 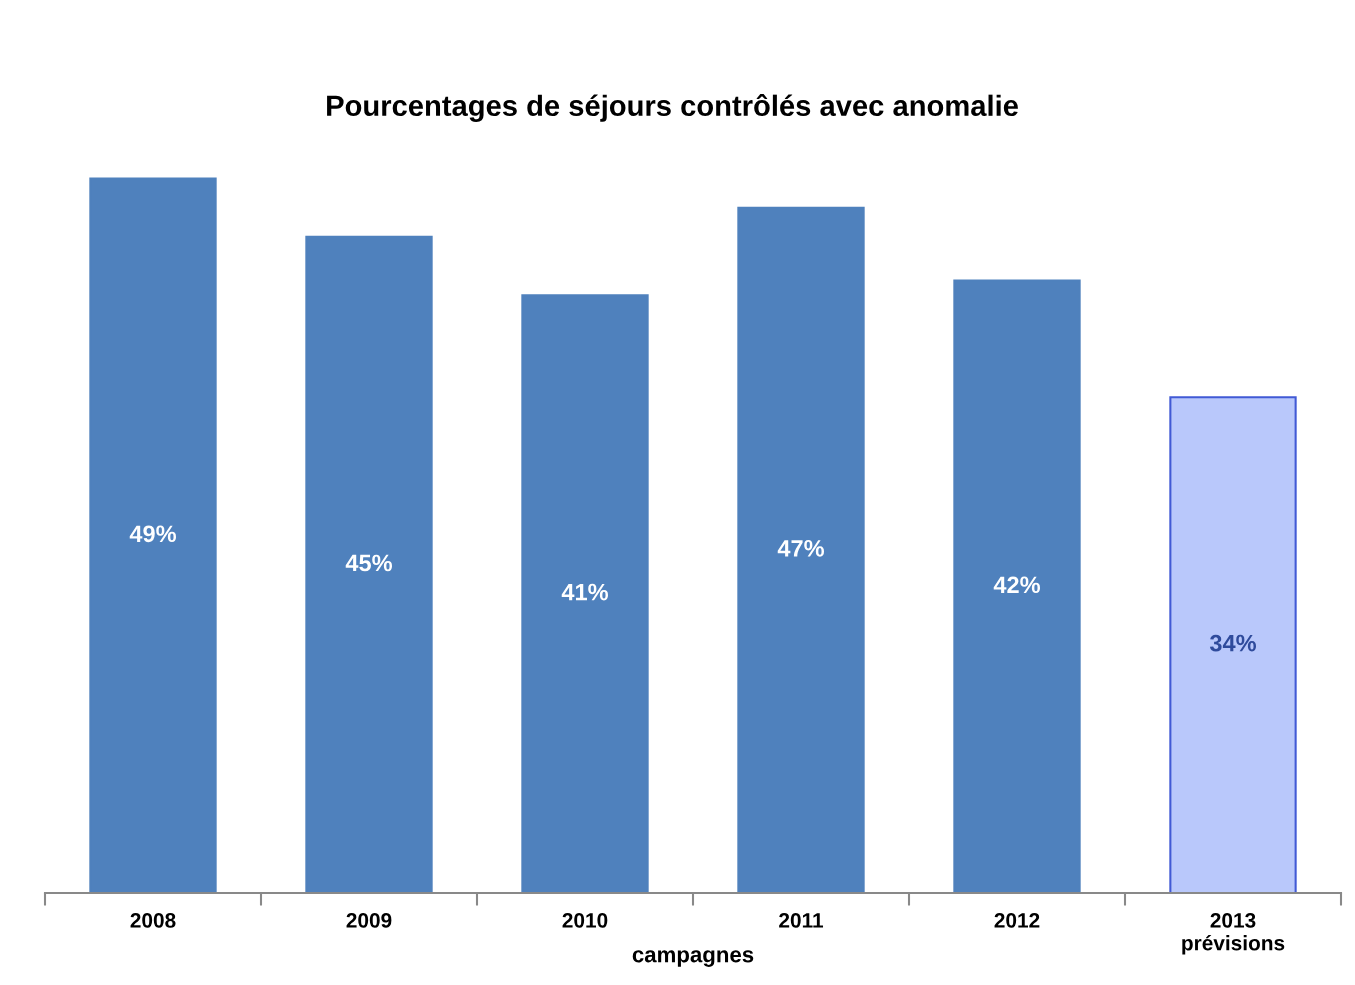 I want to click on data-label: 34%, so click(x=1233, y=643).